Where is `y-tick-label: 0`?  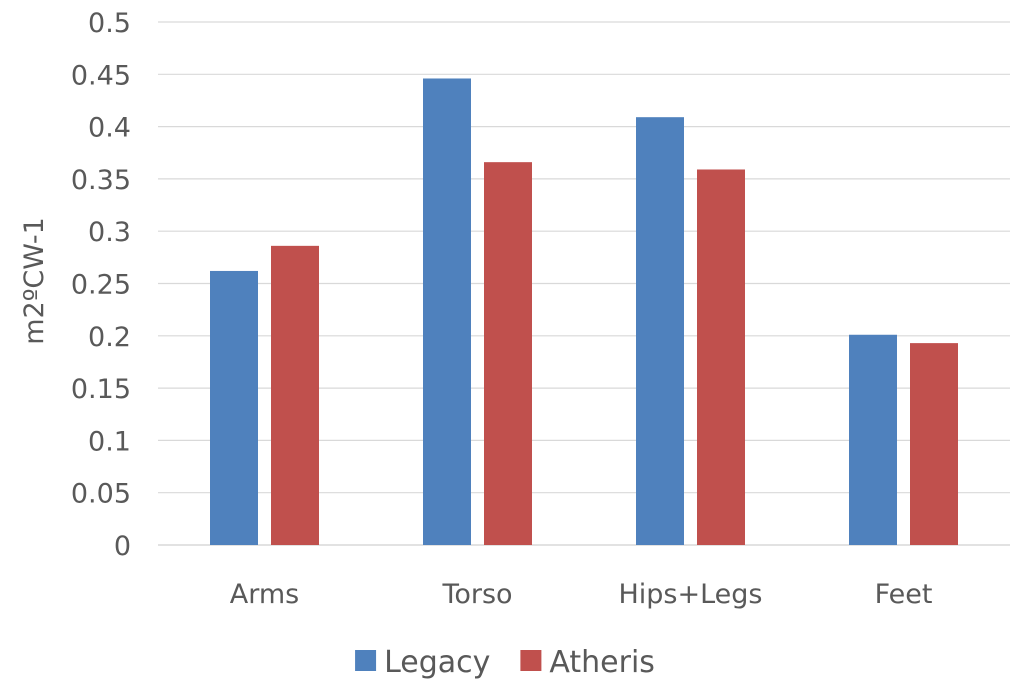 y-tick-label: 0 is located at coordinates (122, 546).